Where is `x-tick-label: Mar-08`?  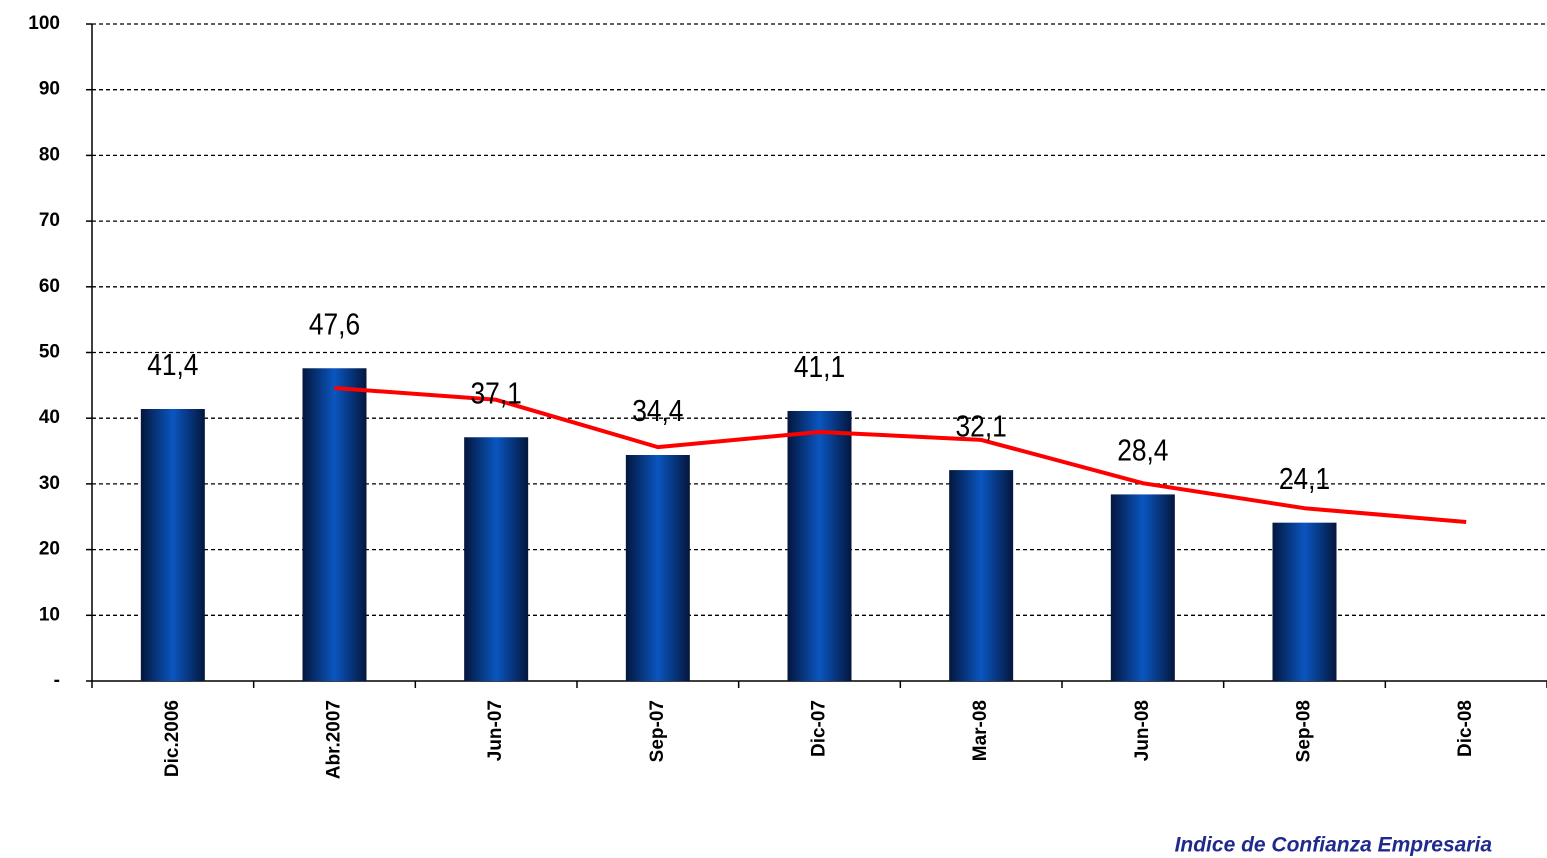 x-tick-label: Mar-08 is located at coordinates (980, 730).